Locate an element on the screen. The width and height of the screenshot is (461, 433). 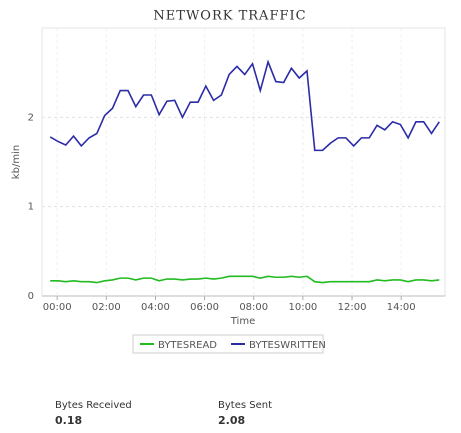
x-tick-label: 00:00 is located at coordinates (57, 307).